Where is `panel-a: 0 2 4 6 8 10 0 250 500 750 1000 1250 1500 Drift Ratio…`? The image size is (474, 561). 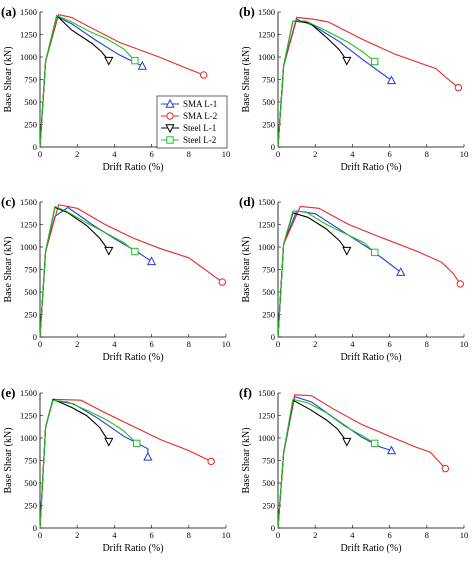
panel-a: 0 2 4 6 8 10 0 250 500 750 1000 1250 1500 Drift Ratio… is located at coordinates (115, 88).